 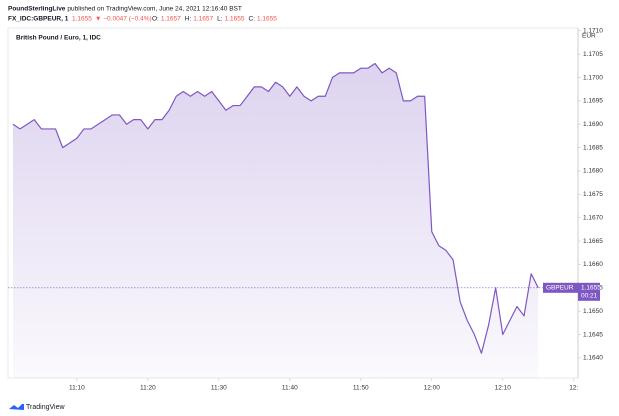 I want to click on y-tick-label: 1.1660, so click(x=593, y=264).